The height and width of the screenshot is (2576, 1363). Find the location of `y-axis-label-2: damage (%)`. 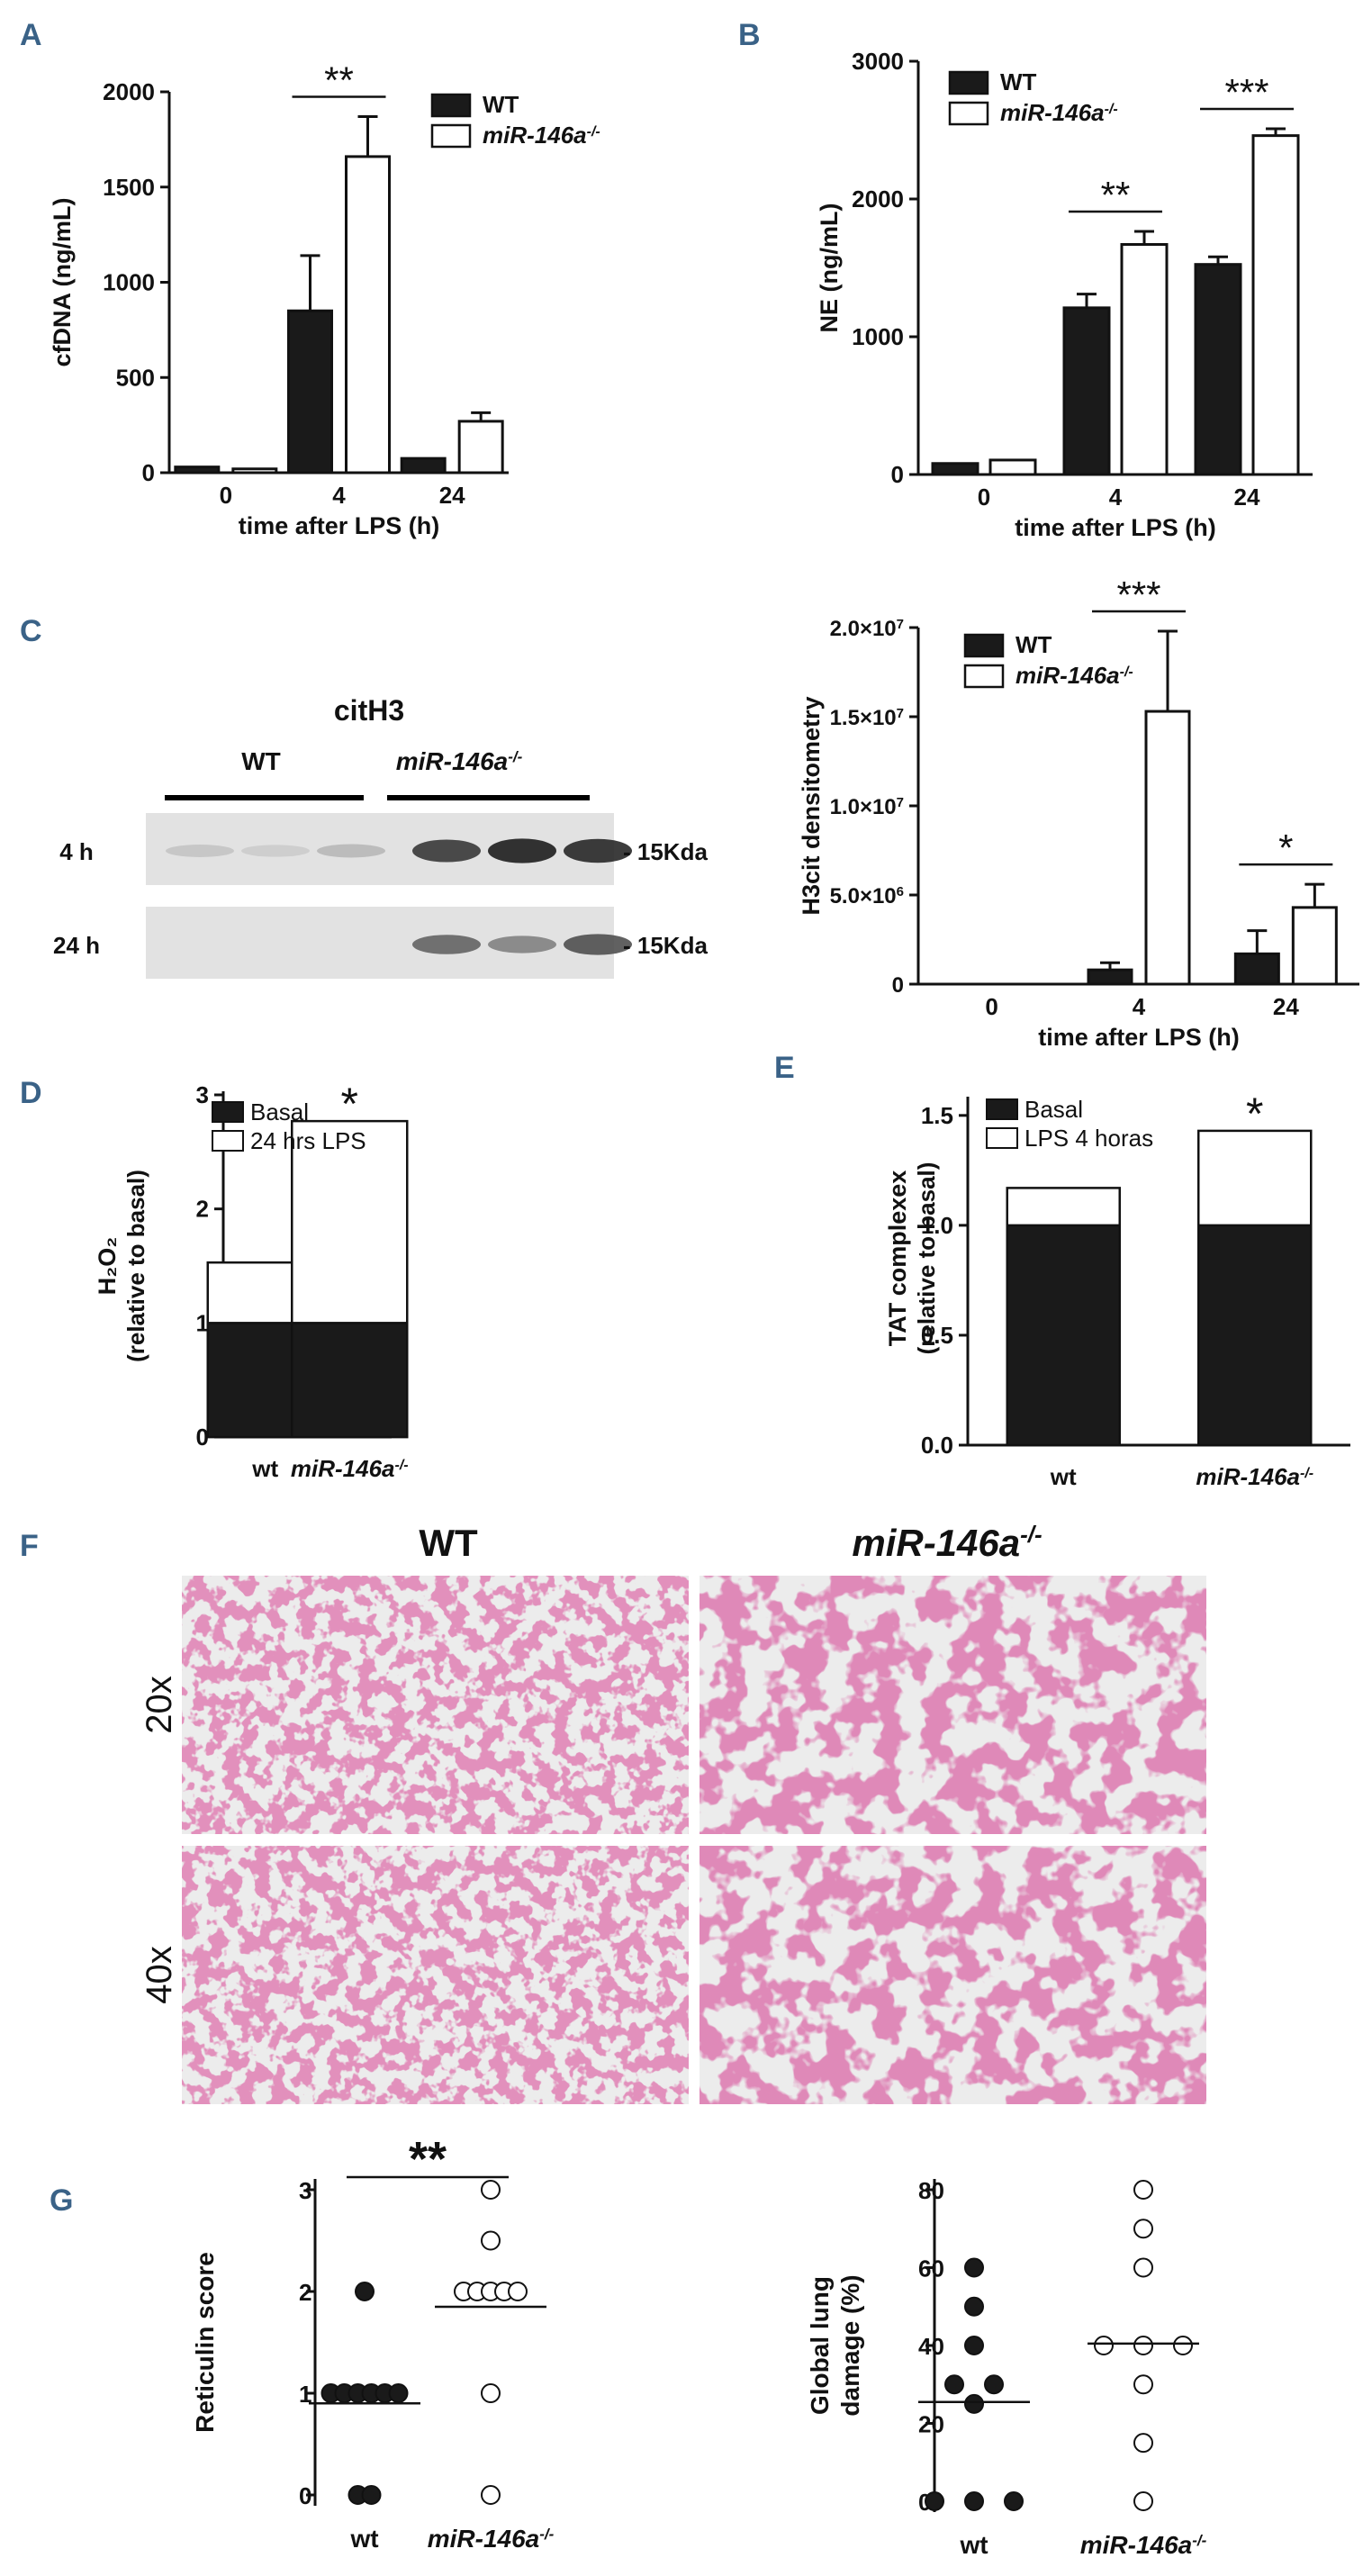

y-axis-label-2: damage (%) is located at coordinates (850, 2345).